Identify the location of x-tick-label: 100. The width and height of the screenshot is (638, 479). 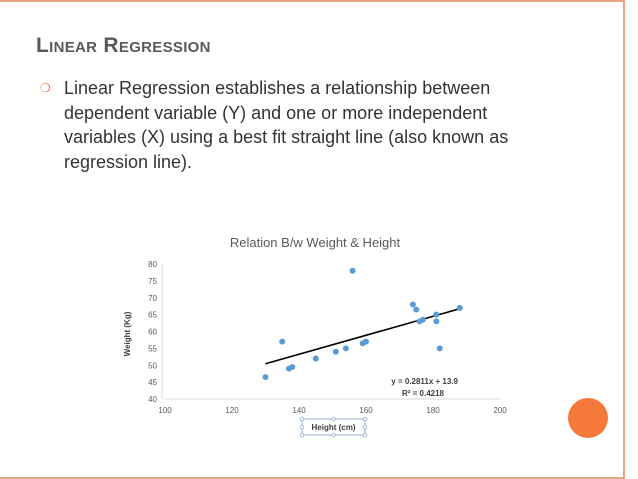
(165, 410).